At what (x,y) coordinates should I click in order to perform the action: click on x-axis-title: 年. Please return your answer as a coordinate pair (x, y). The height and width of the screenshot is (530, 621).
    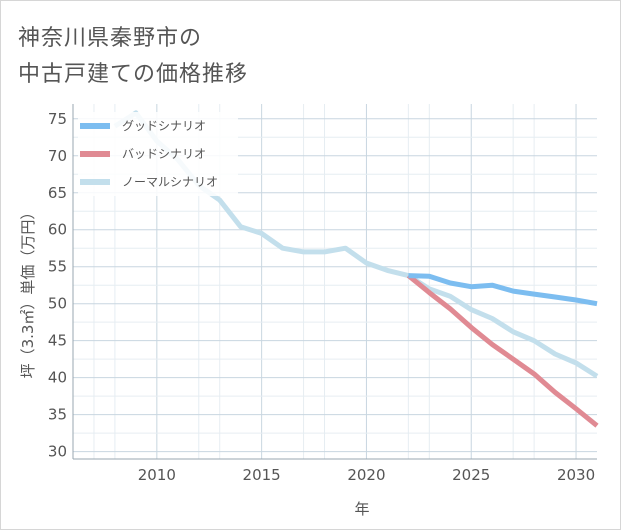
    Looking at the image, I should click on (361, 509).